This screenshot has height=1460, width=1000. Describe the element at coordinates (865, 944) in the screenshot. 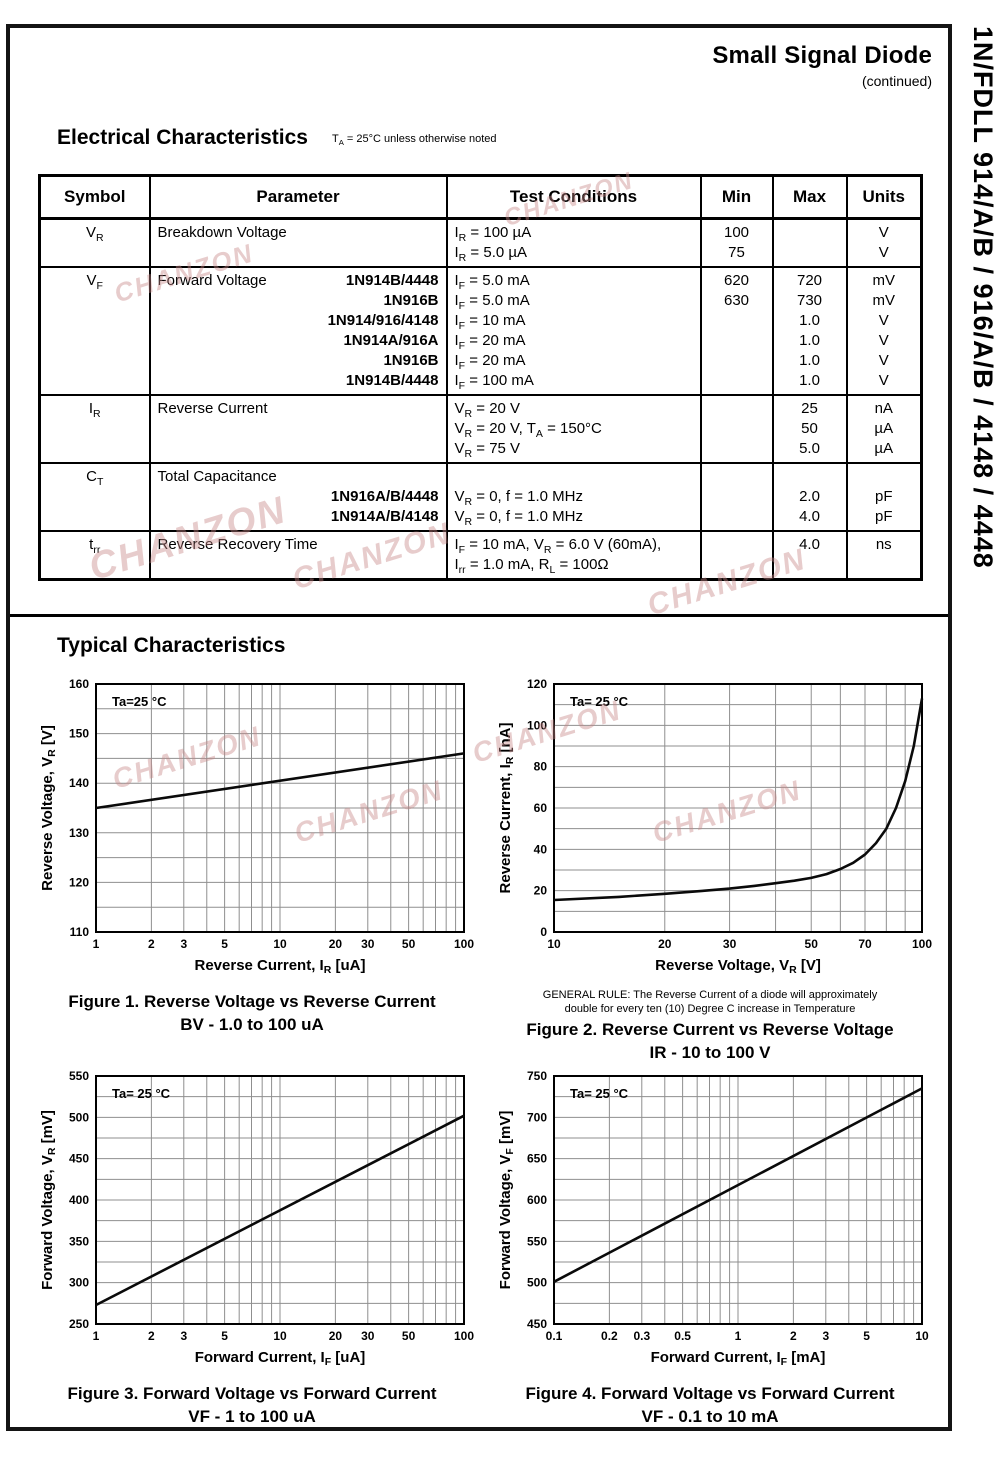

I see `x-tick-label: 70` at that location.